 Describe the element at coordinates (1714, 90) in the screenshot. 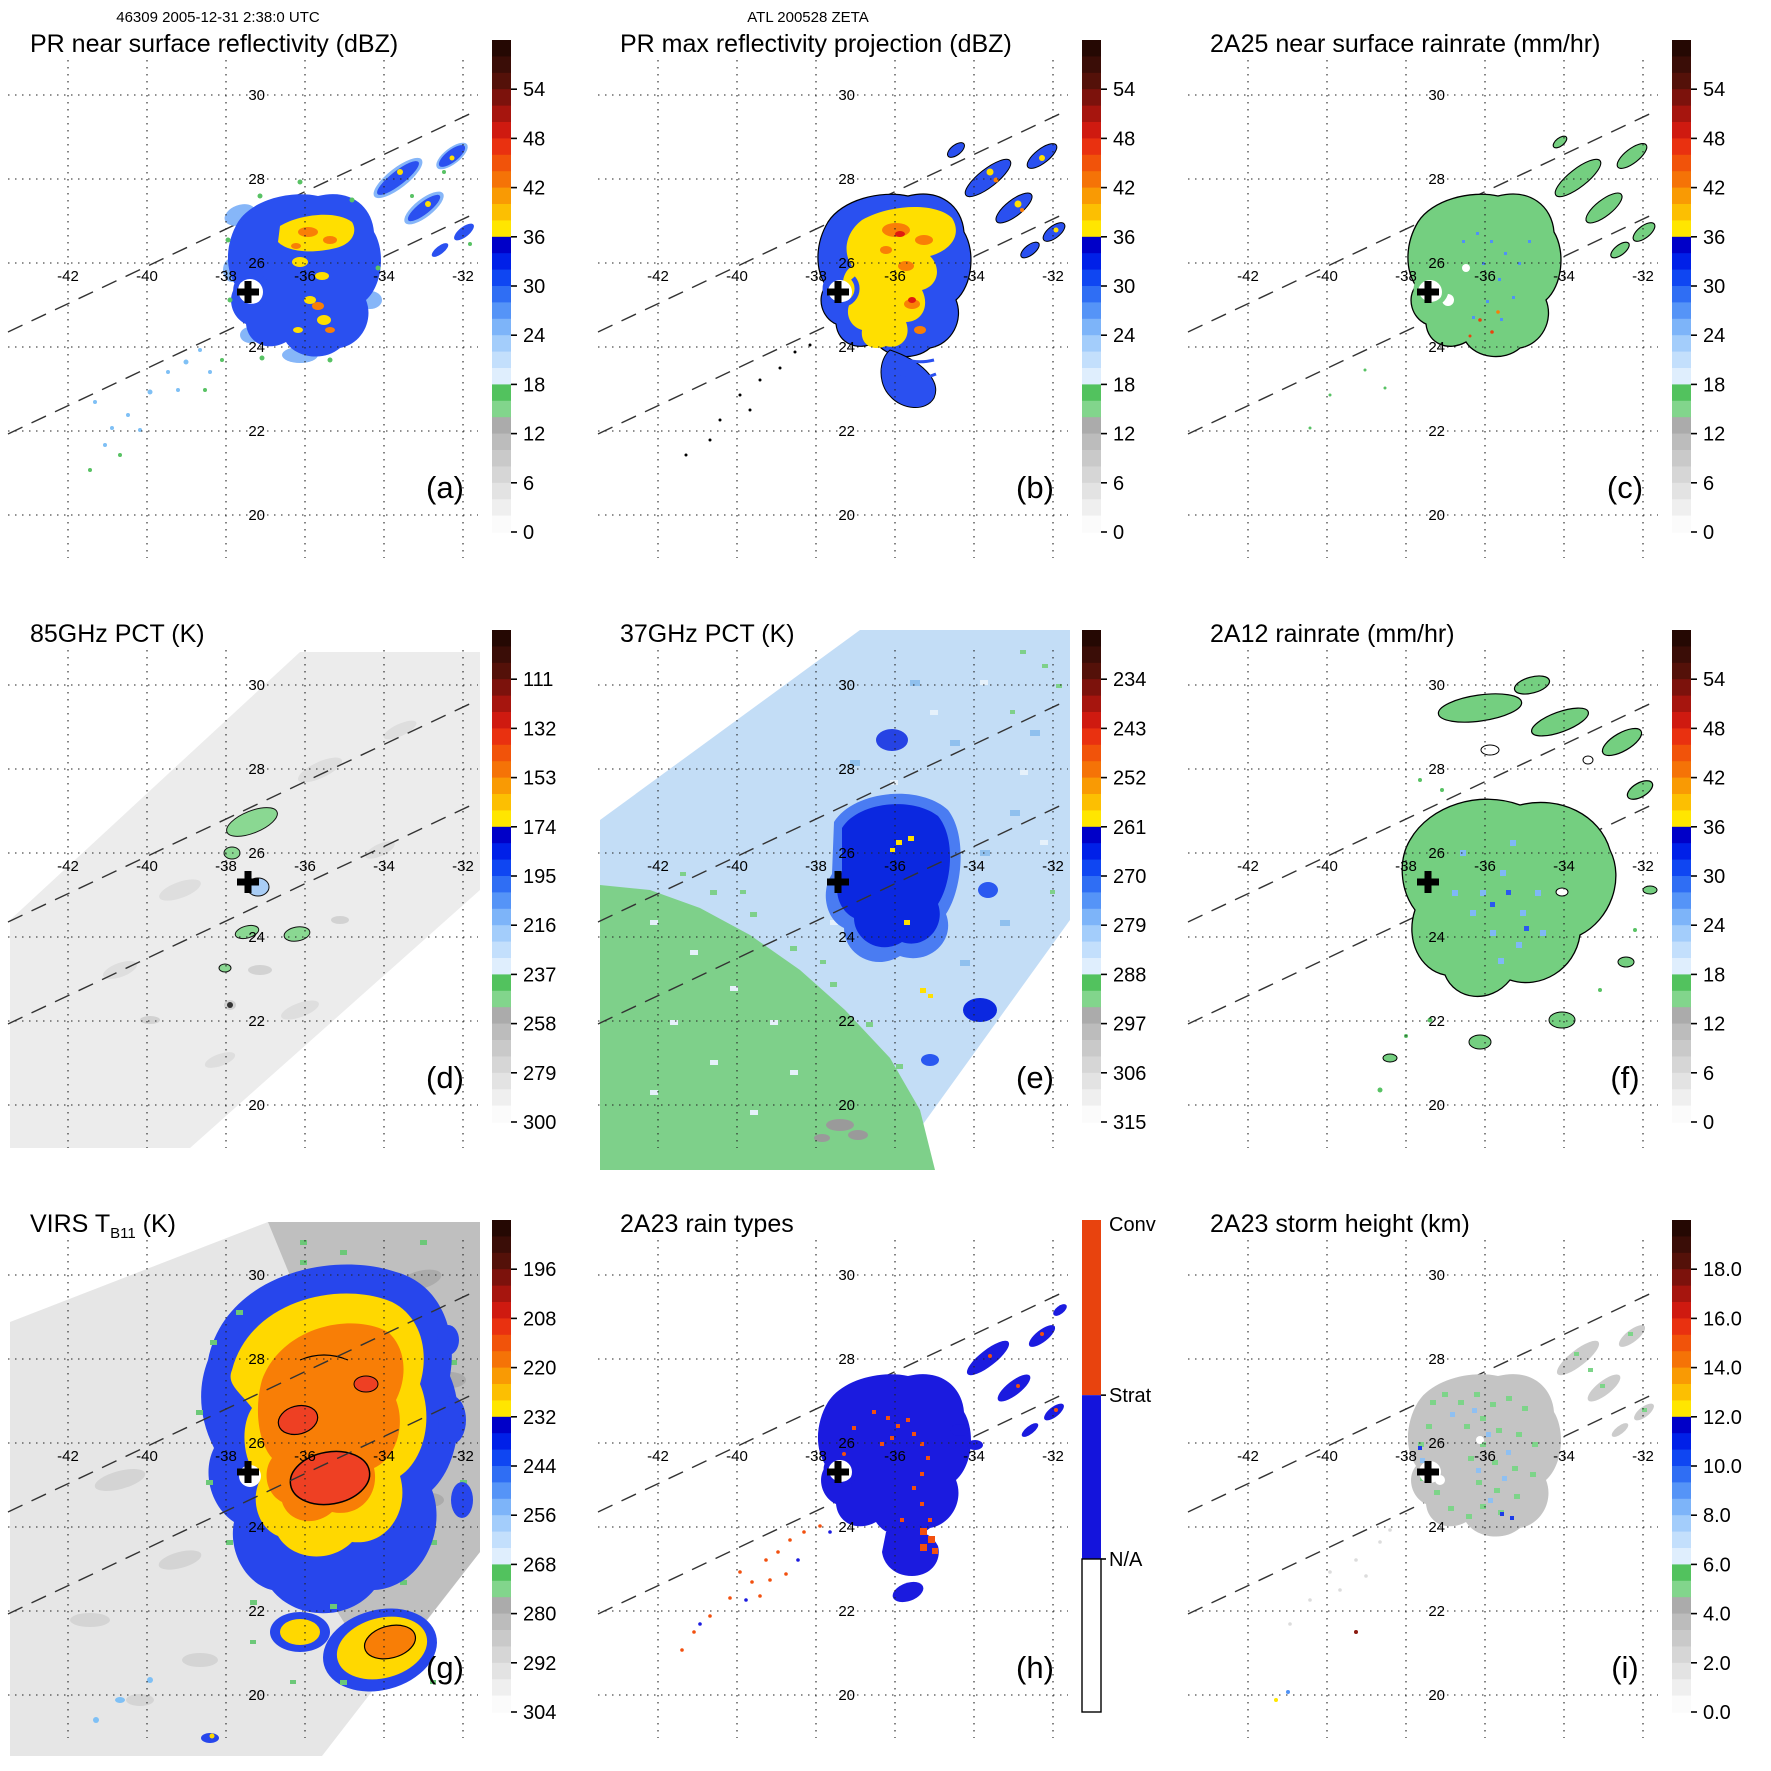

I see `colorbar-tick-label: 54` at that location.